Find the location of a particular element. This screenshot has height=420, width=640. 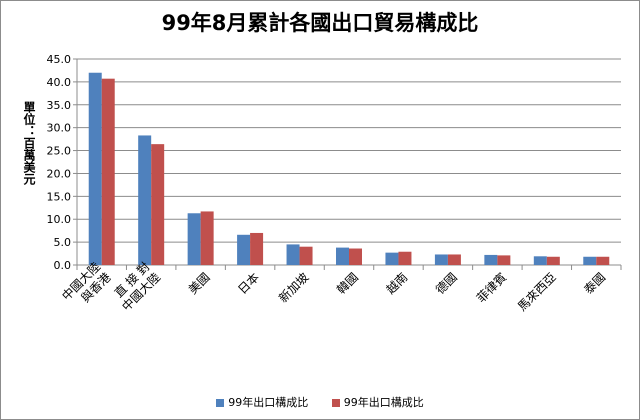

x-tick-label-line: 新加坡 is located at coordinates (293, 287).